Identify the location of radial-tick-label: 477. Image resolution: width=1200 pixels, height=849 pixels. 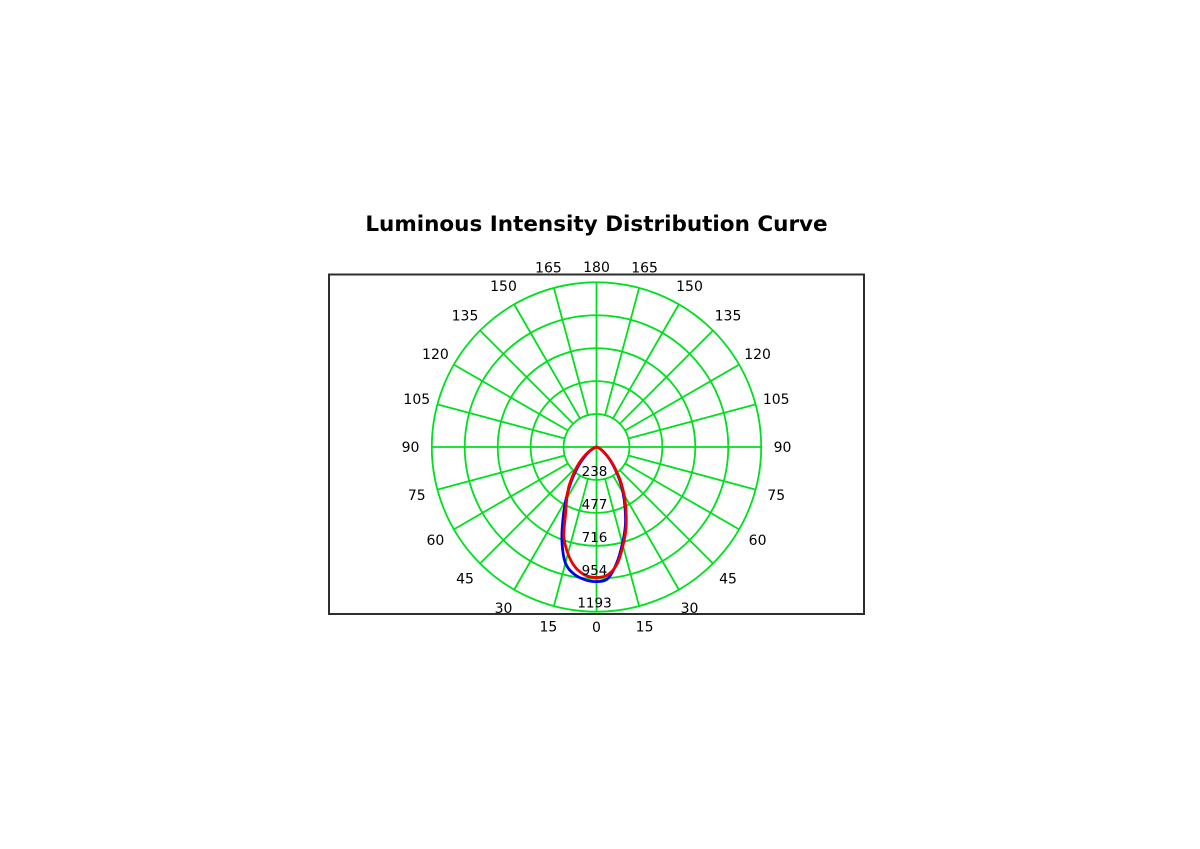
(595, 505).